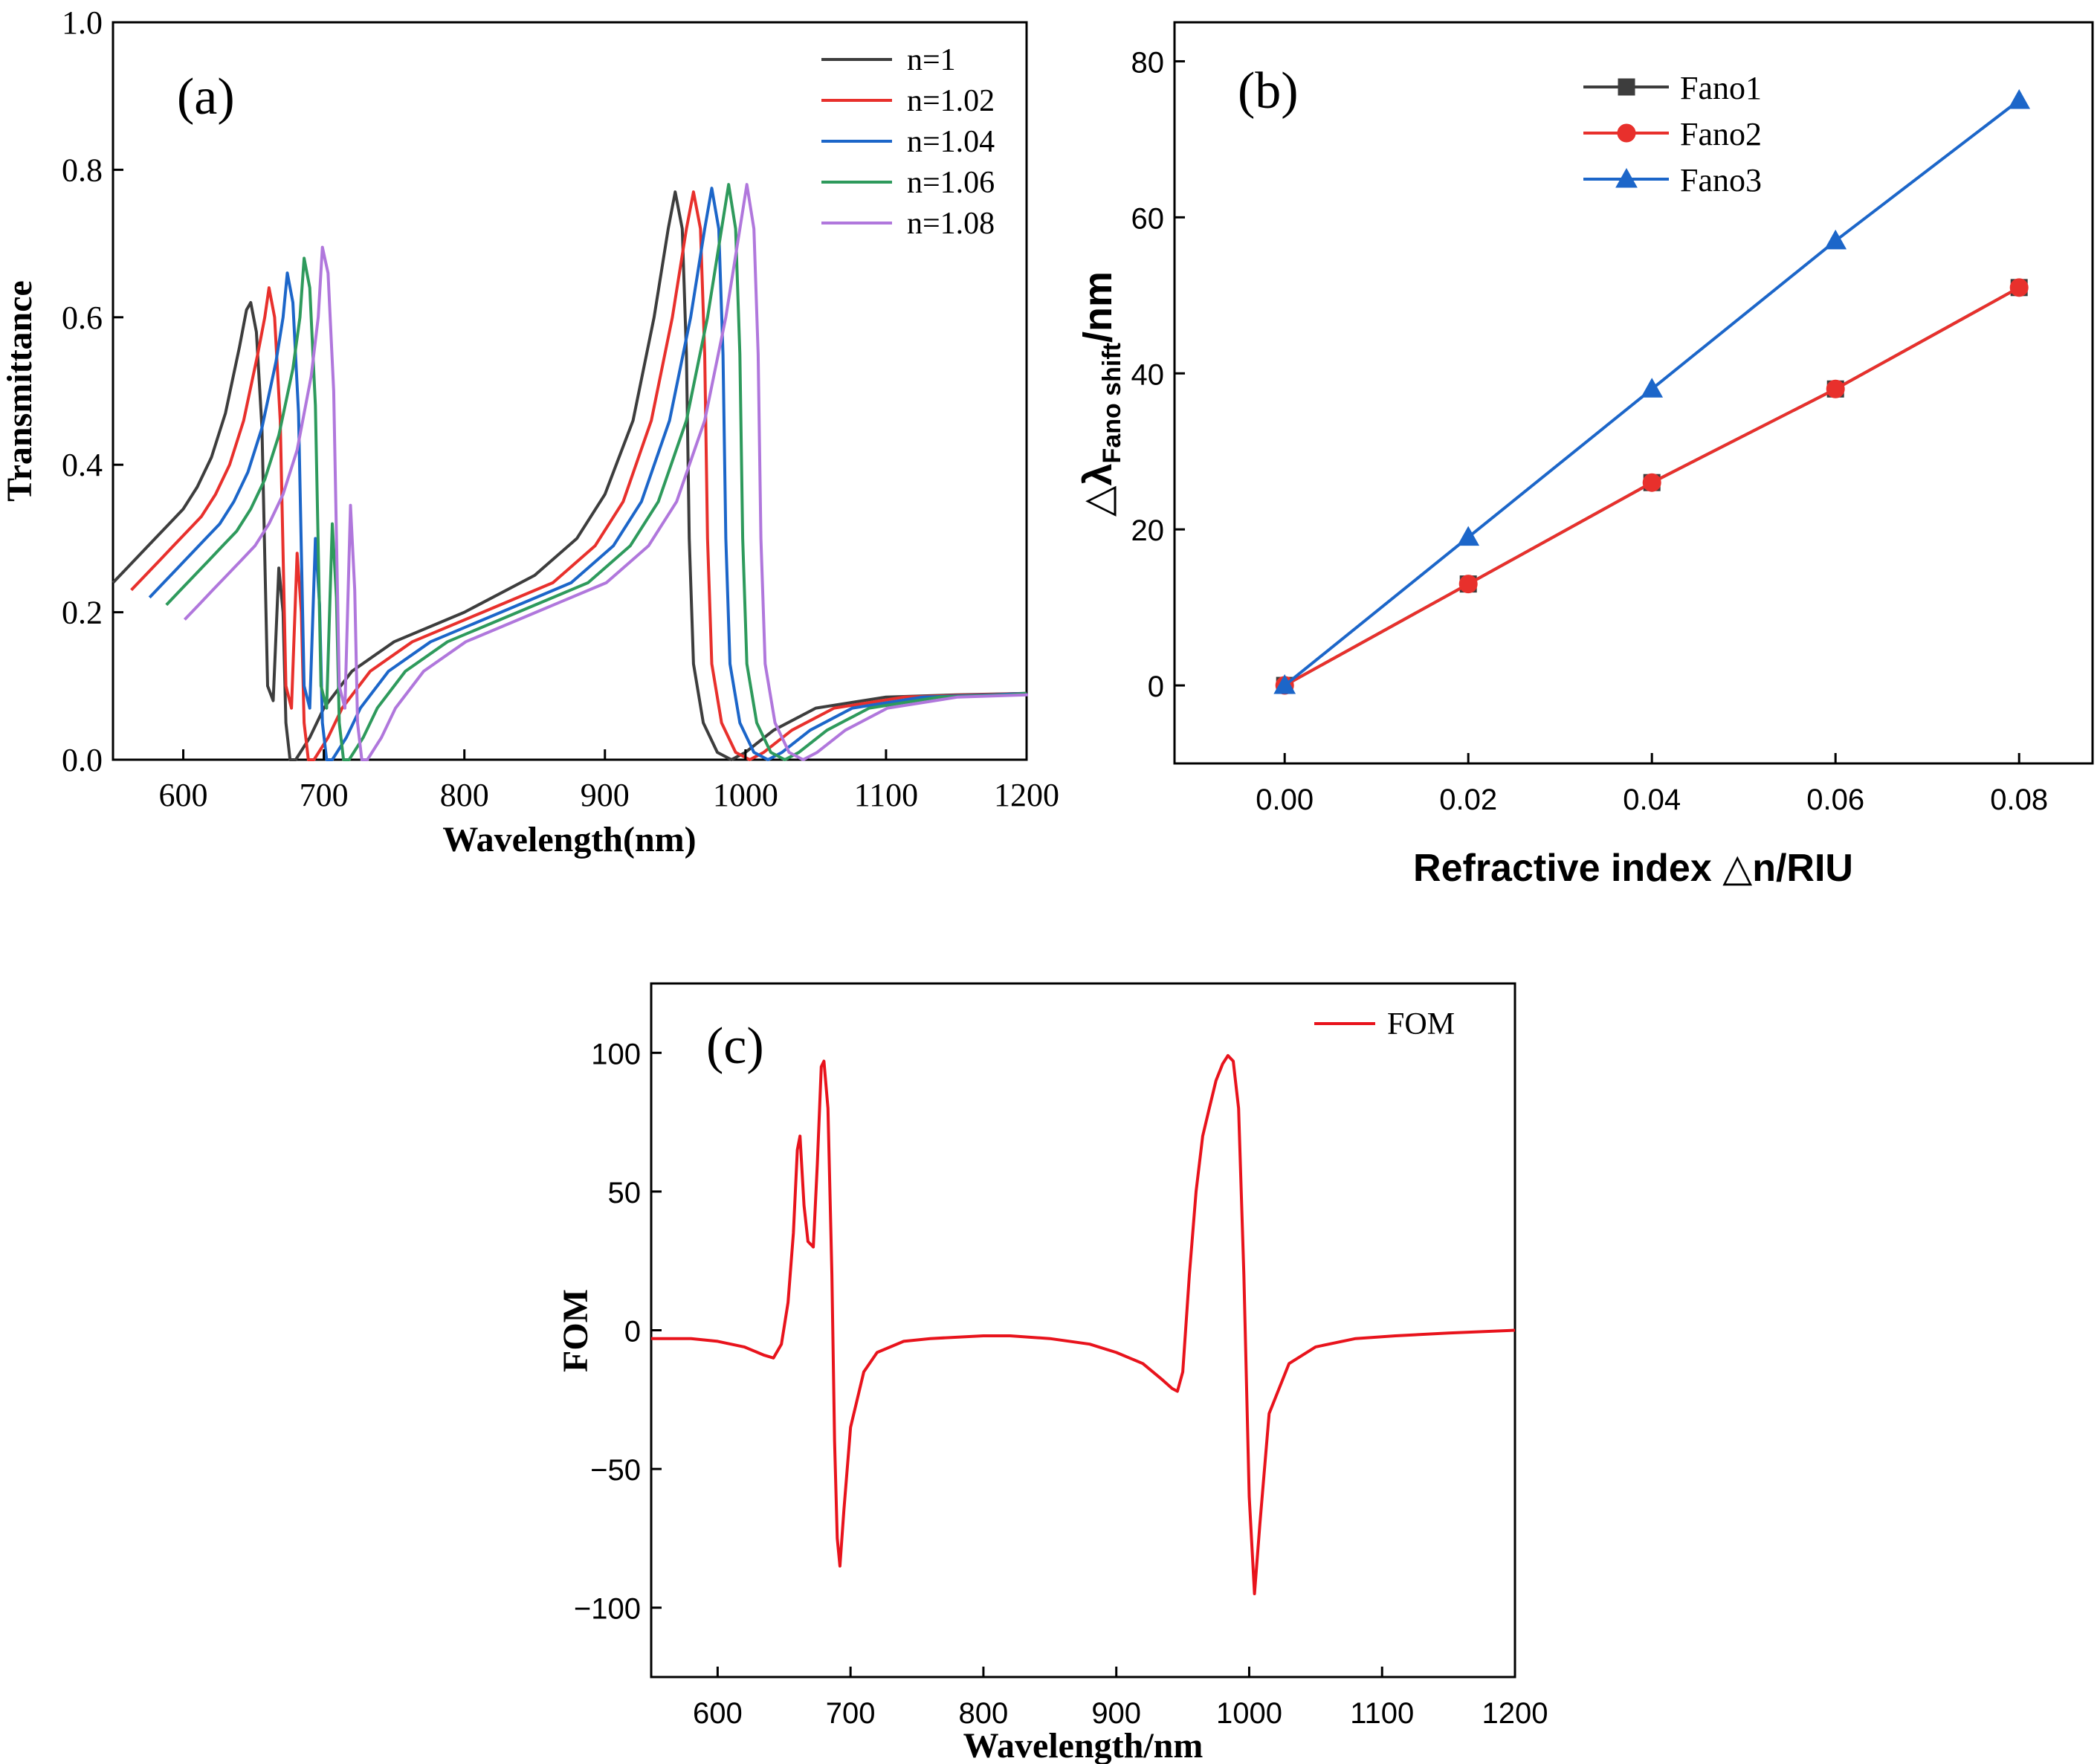 The image size is (2100, 1764). What do you see at coordinates (951, 142) in the screenshot?
I see `legend-label: n=1.04` at bounding box center [951, 142].